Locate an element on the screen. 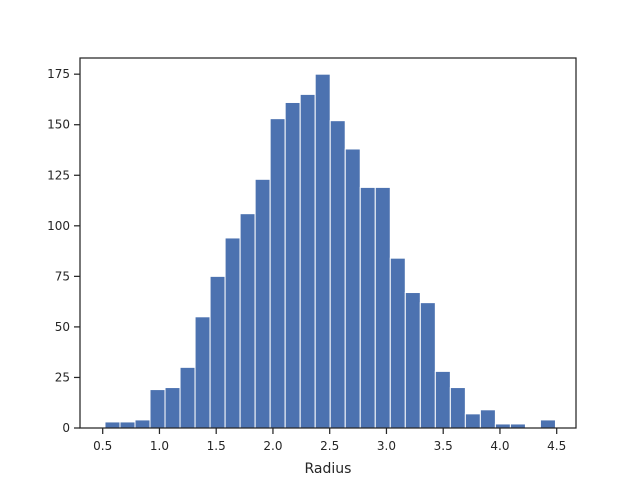 Image resolution: width=640 pixels, height=480 pixels. x-tick-label: 1.5 is located at coordinates (216, 446).